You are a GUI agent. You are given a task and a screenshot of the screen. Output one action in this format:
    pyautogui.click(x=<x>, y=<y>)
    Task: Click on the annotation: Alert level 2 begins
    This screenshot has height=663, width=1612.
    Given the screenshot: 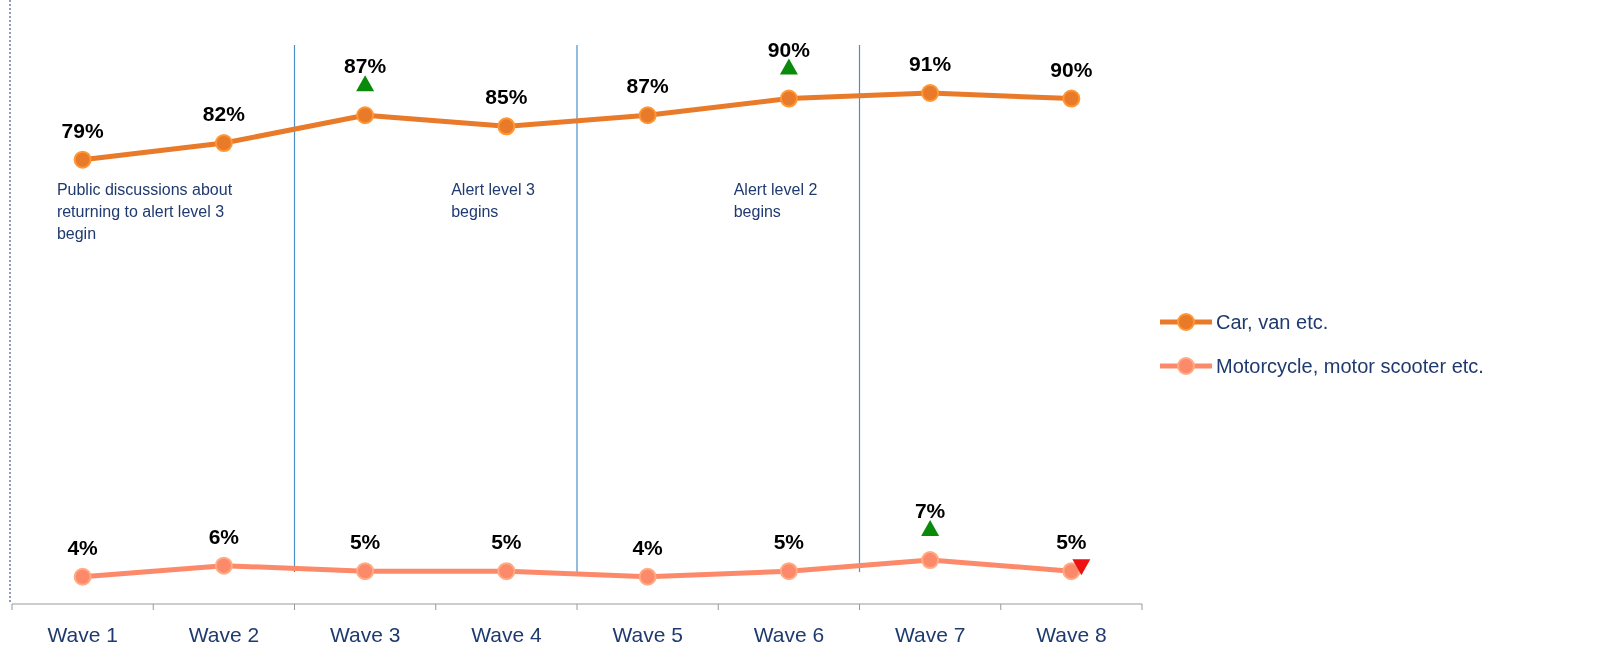 What is the action you would take?
    pyautogui.click(x=775, y=200)
    